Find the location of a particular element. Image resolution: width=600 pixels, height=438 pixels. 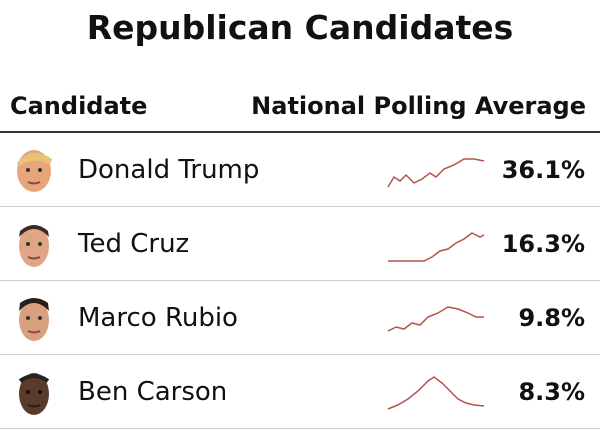

polling-value: 36.1% is located at coordinates (543, 170).